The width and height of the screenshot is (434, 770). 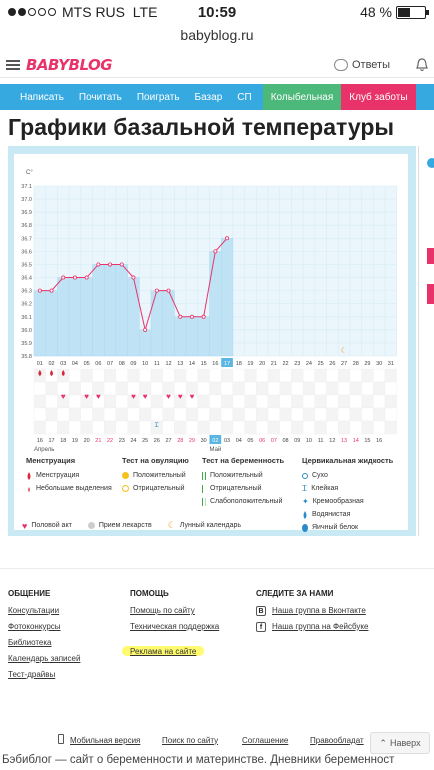 I want to click on back-to-top-button: ⌃ Наверх, so click(x=400, y=743).